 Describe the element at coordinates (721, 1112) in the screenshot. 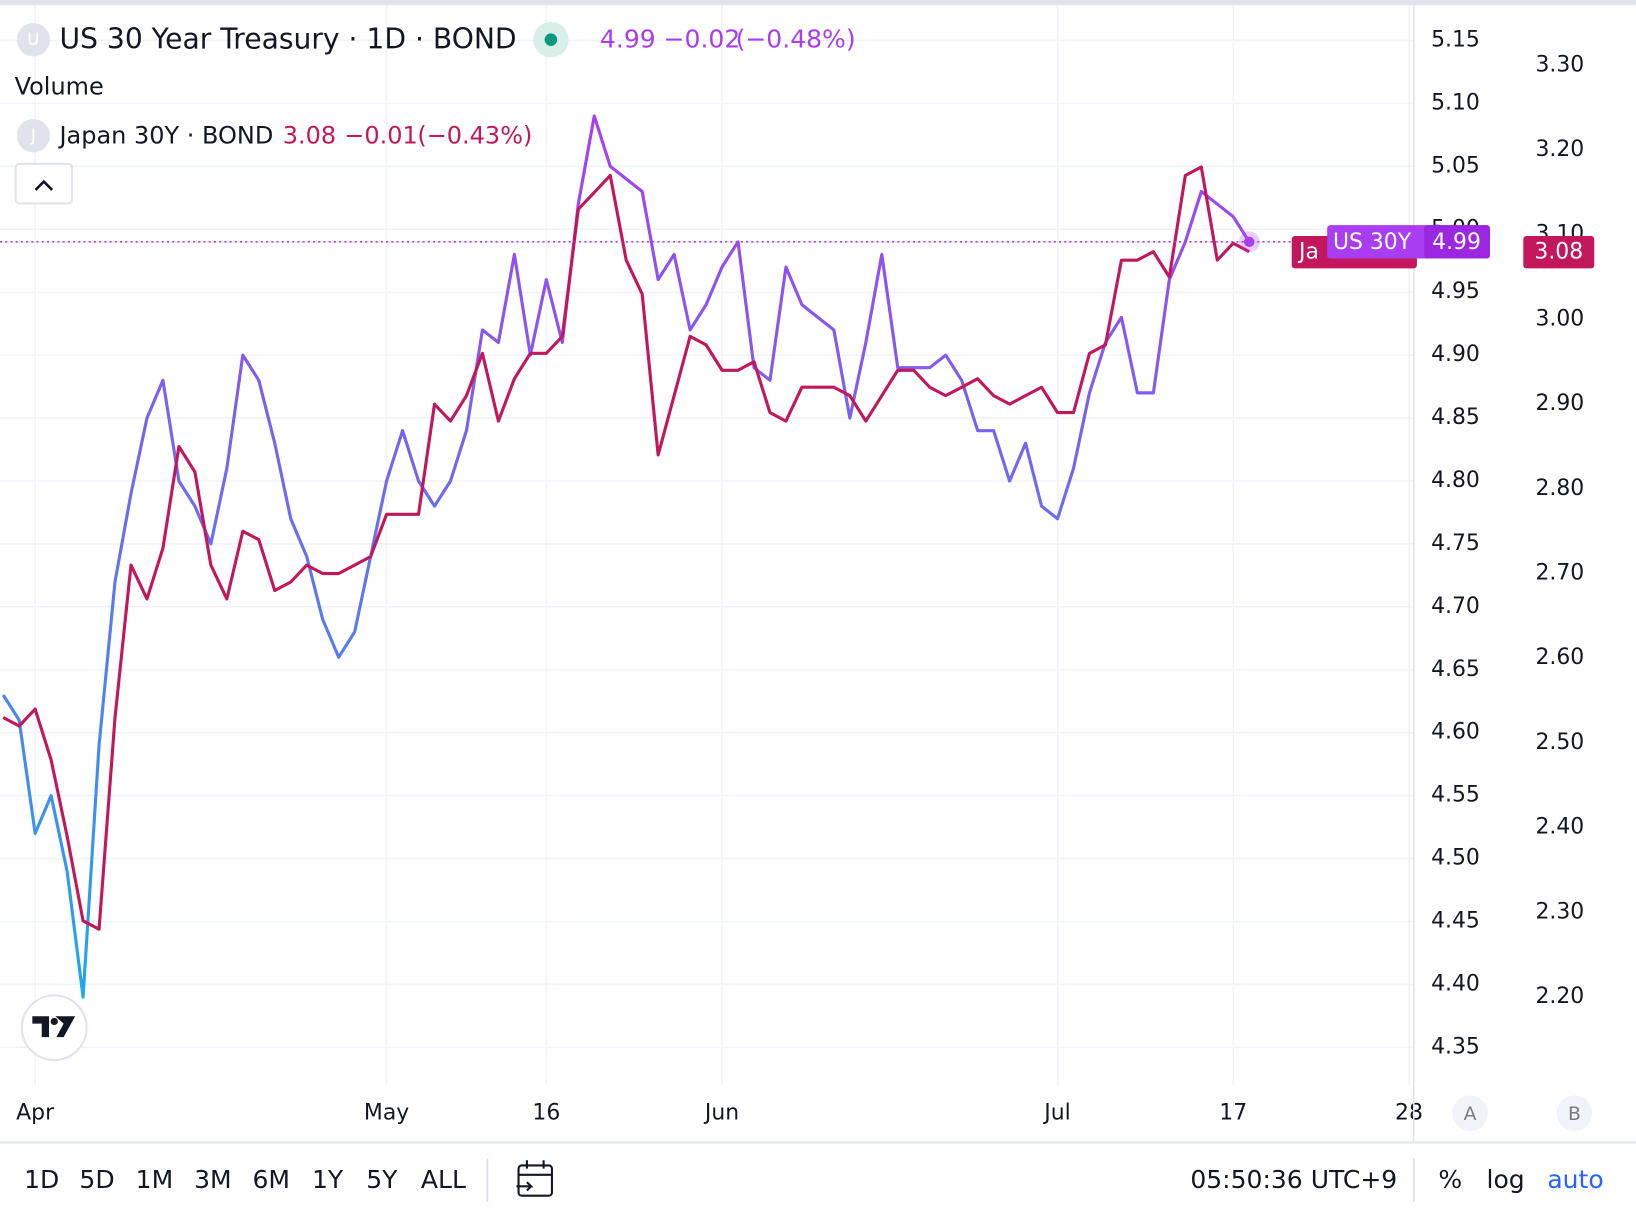

I see `x-tick-label: Jun` at that location.